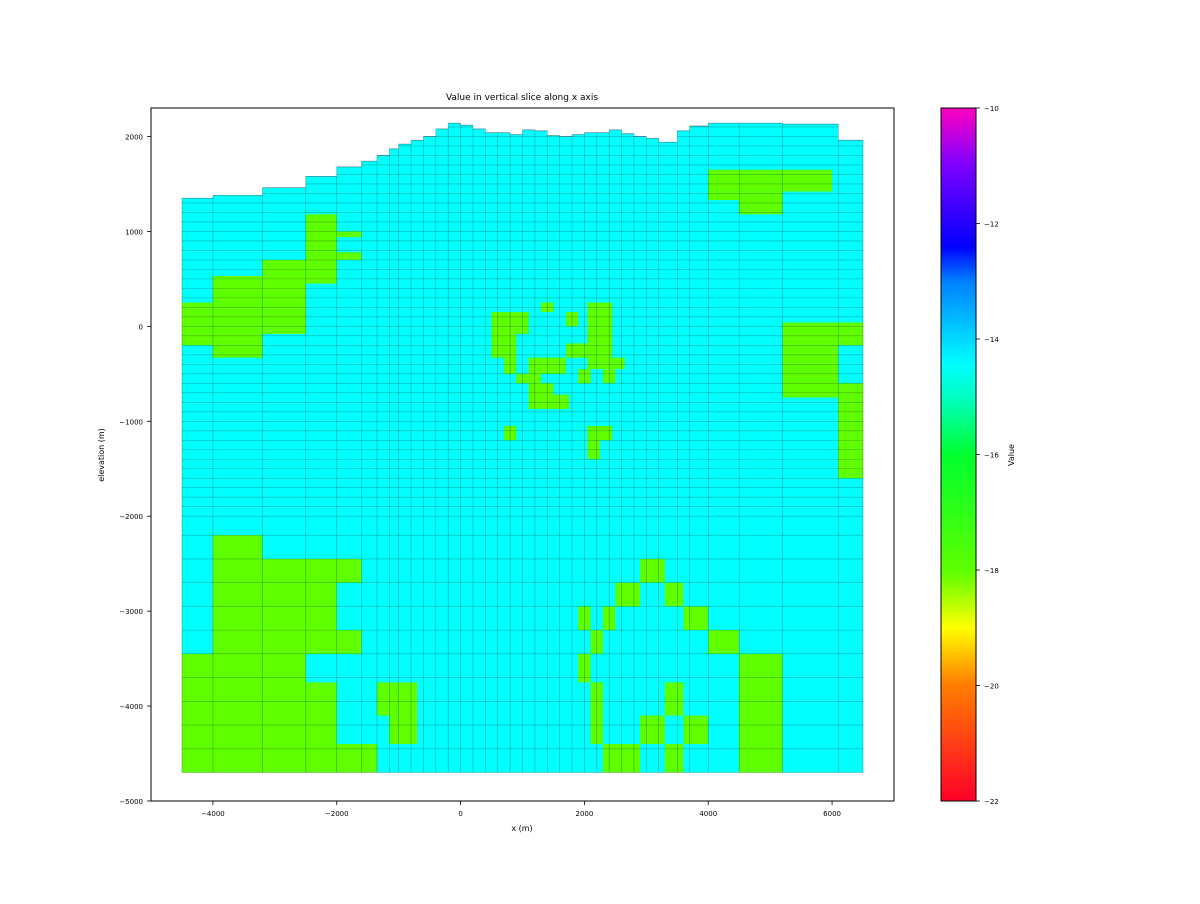 The image size is (1200, 904). What do you see at coordinates (832, 814) in the screenshot?
I see `x-tick-label: 6000` at bounding box center [832, 814].